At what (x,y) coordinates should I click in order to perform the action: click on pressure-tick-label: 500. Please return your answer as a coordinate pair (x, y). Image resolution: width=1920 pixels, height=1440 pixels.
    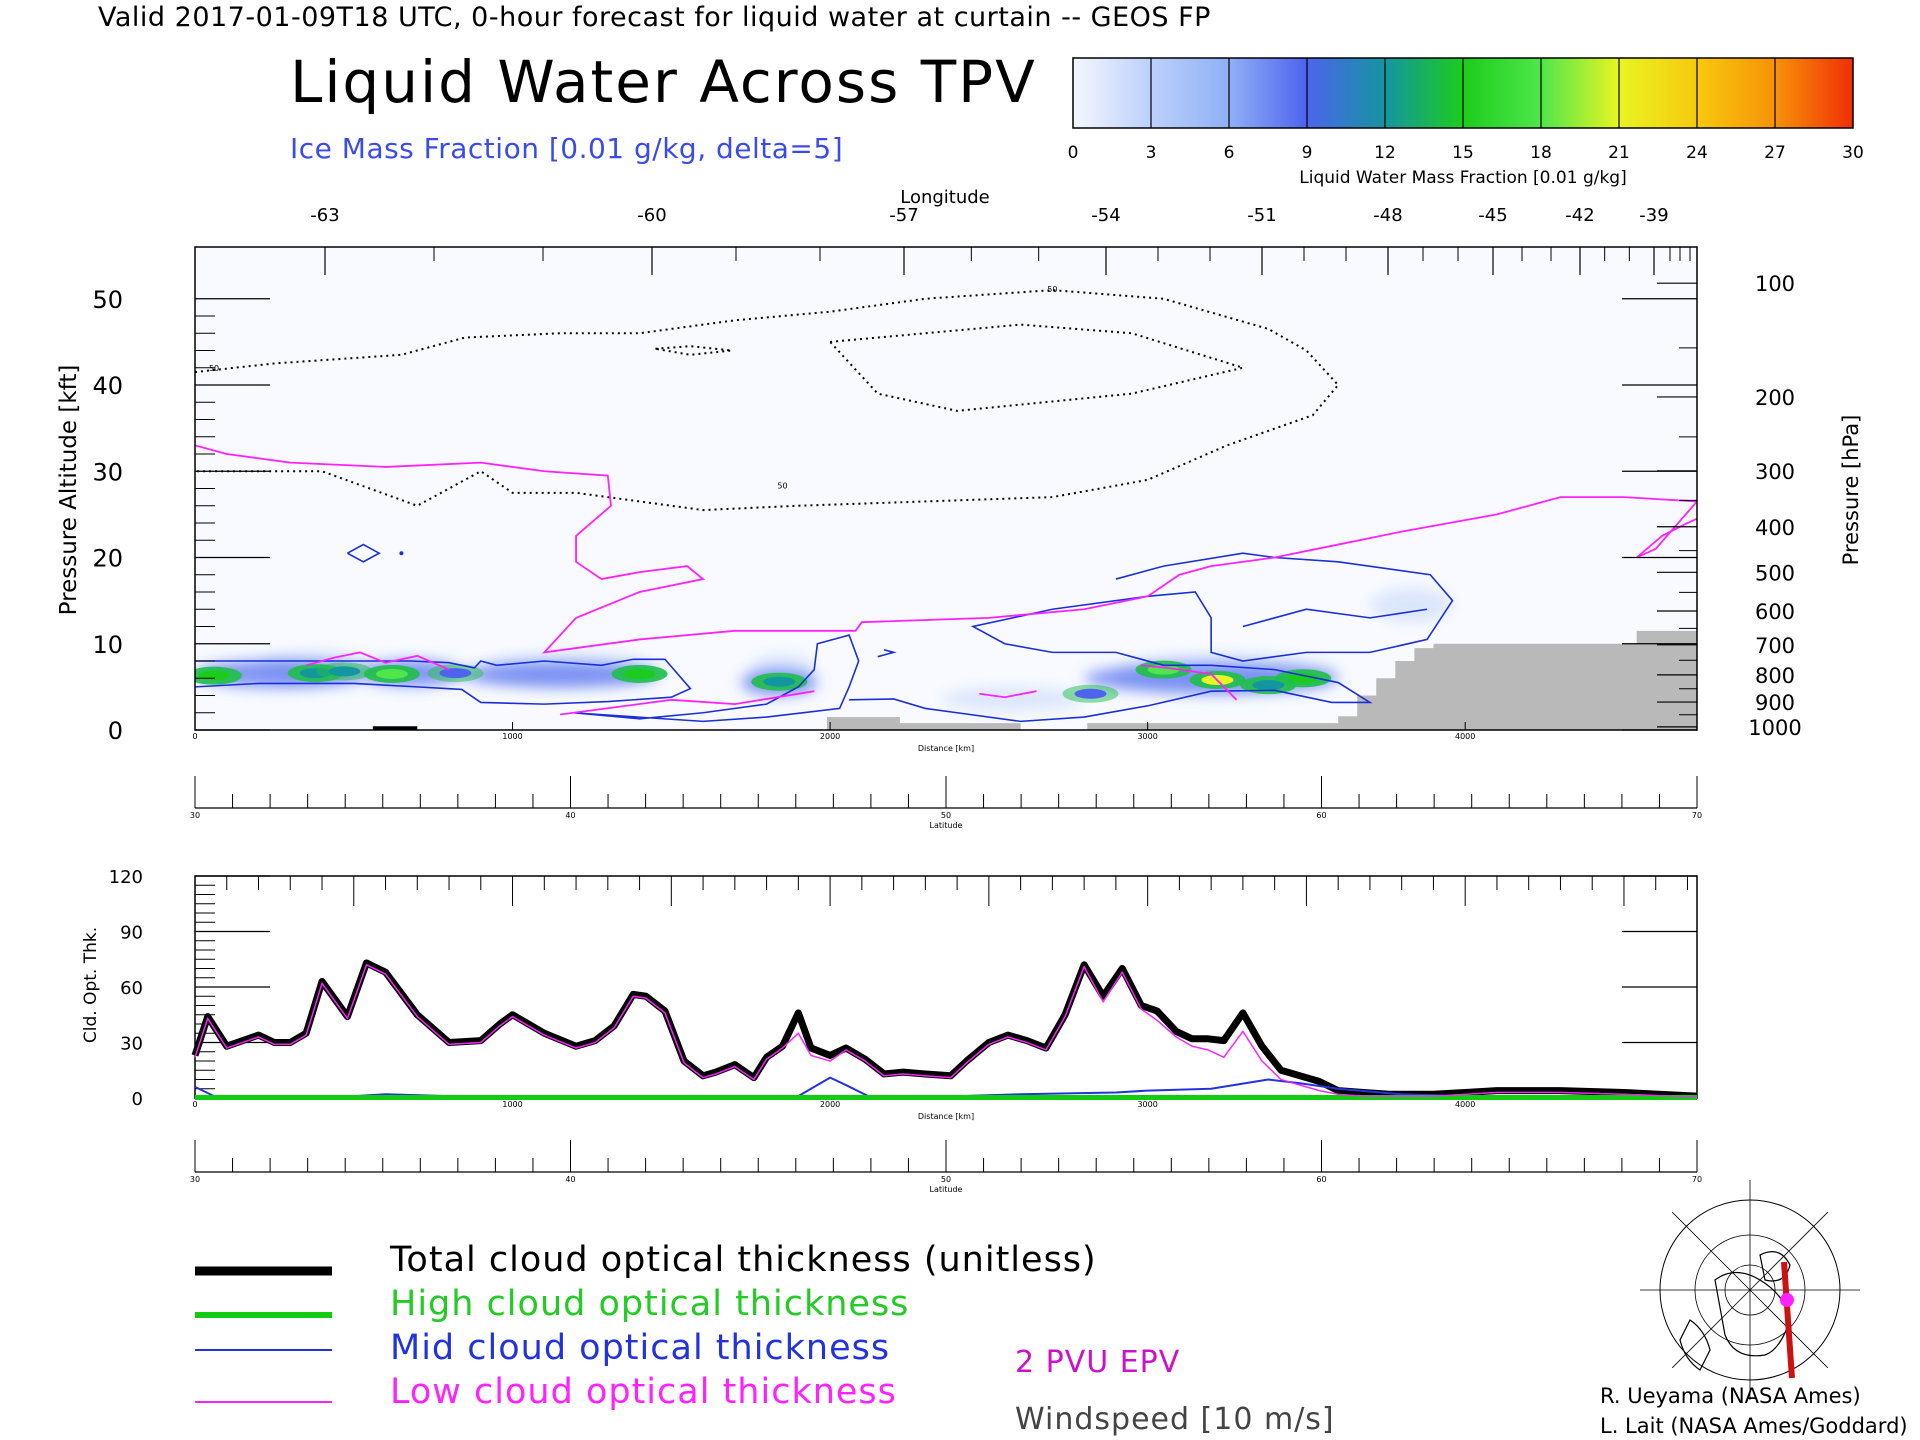
    Looking at the image, I should click on (1775, 573).